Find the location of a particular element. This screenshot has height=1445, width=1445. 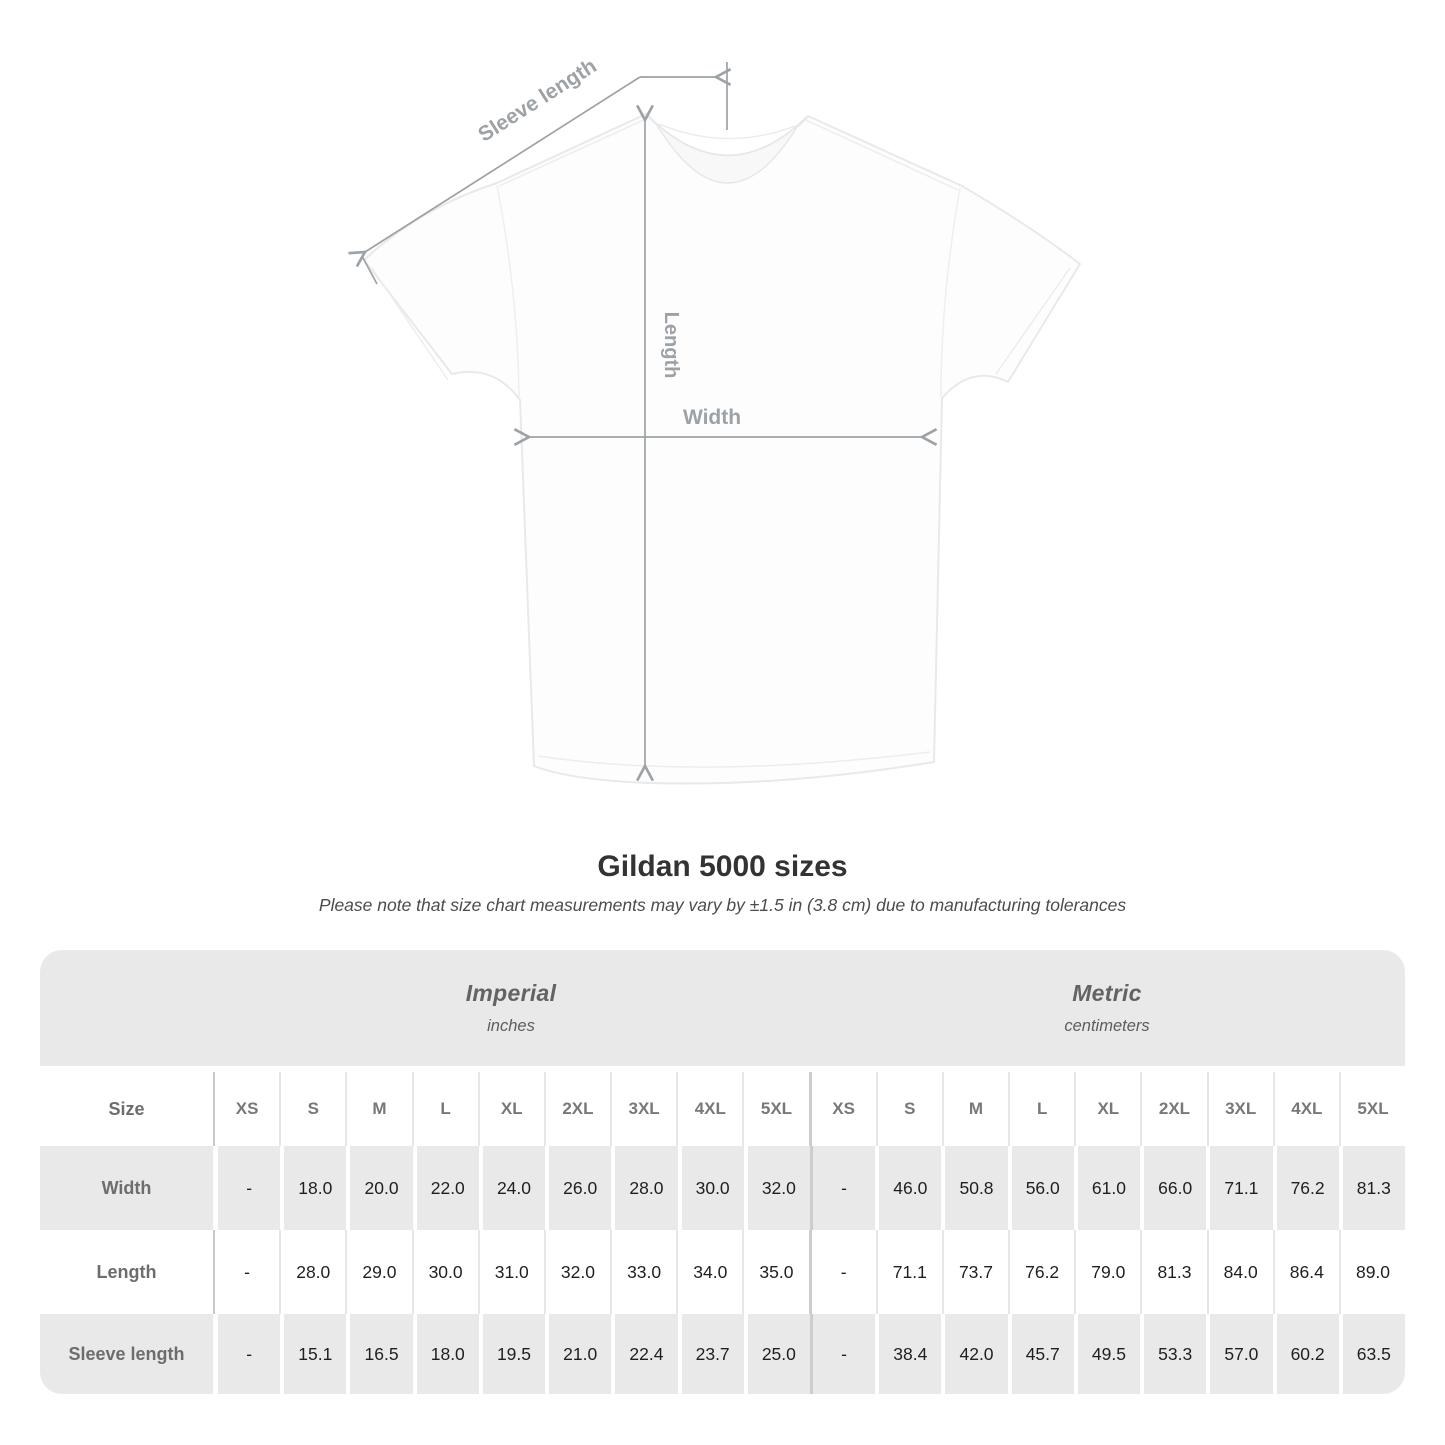

measurement-cell: 46.0 is located at coordinates (908, 1188).